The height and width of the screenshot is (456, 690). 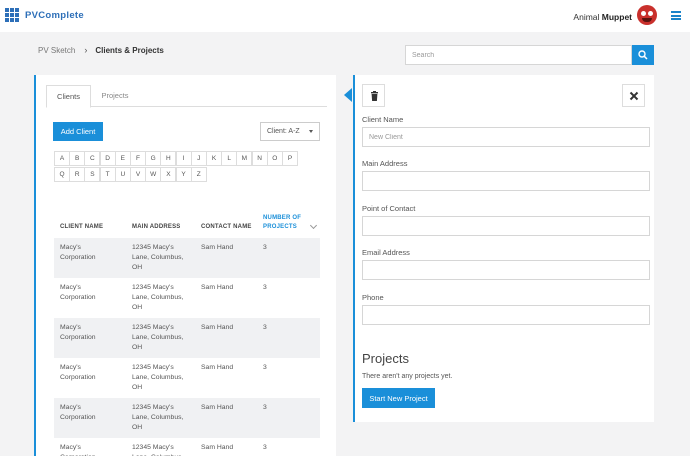 What do you see at coordinates (122, 158) in the screenshot?
I see `letter-filter-e: E` at bounding box center [122, 158].